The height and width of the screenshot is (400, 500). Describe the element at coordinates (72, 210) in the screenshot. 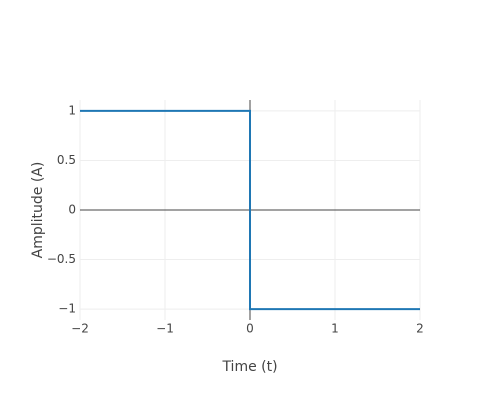

I see `y-tick-label: 0` at that location.